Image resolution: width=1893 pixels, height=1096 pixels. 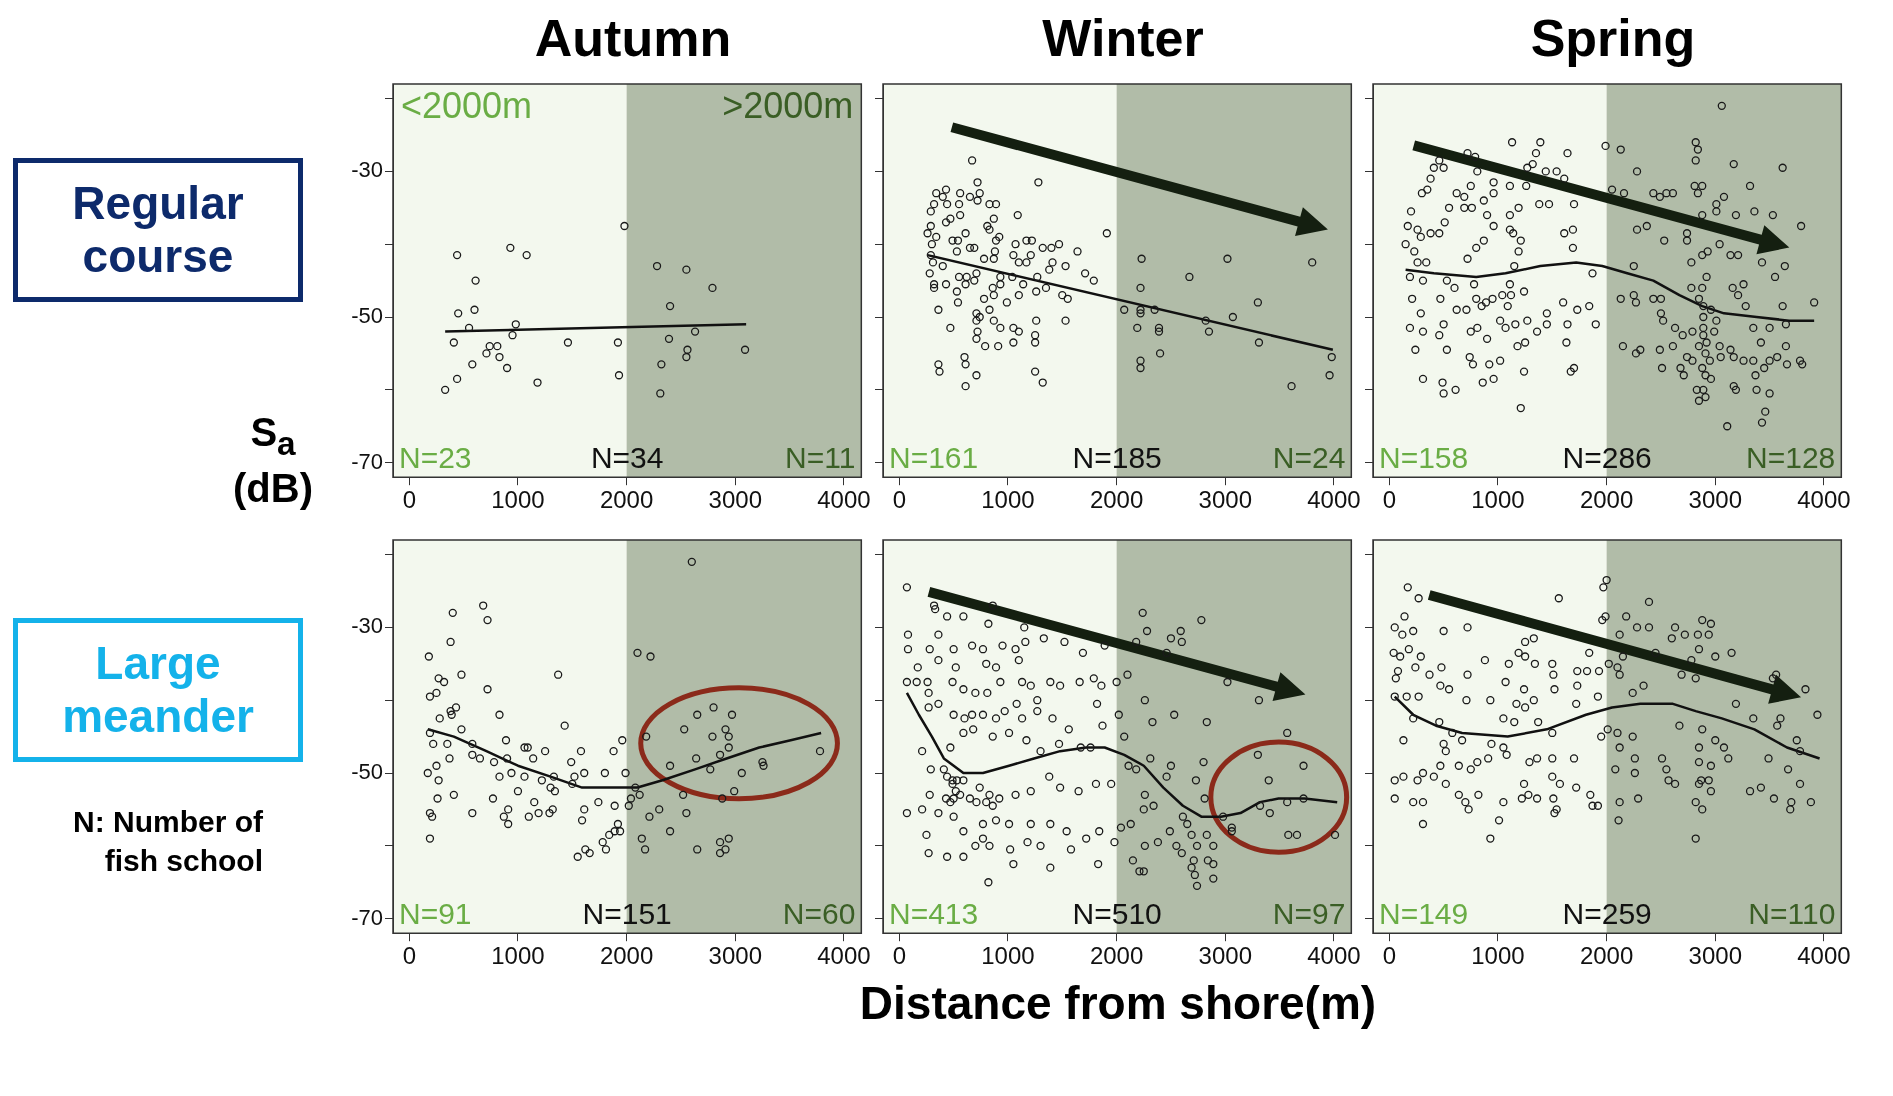 What do you see at coordinates (934, 458) in the screenshot?
I see `annotation: N=161` at bounding box center [934, 458].